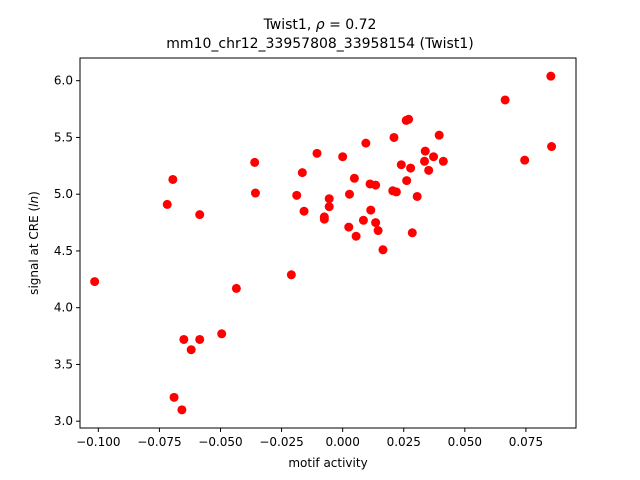 This screenshot has height=480, width=640. Describe the element at coordinates (63, 364) in the screenshot. I see `y-tick-label: 3.5` at that location.